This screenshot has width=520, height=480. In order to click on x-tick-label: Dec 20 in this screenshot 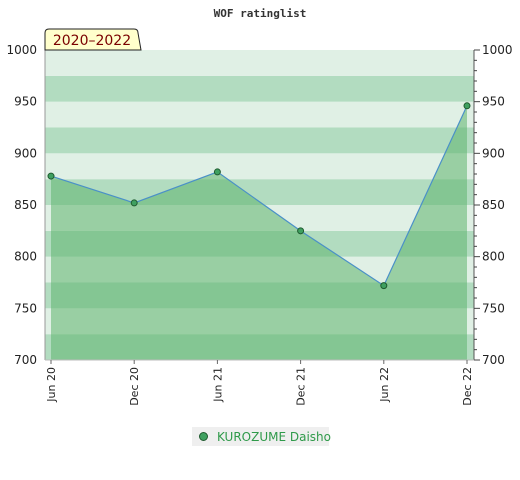, I will do `click(134, 386)`.